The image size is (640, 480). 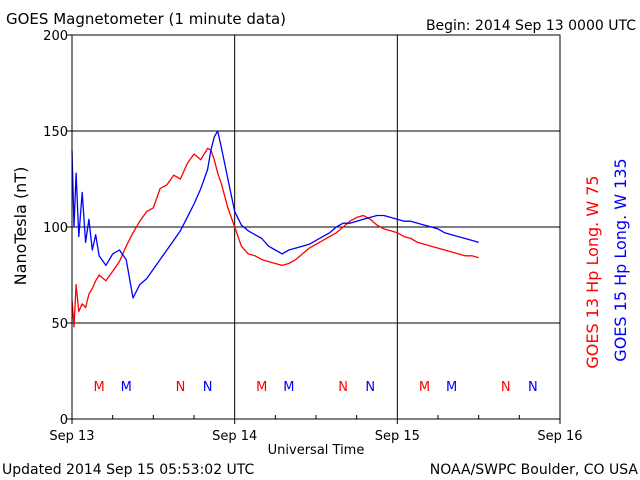 What do you see at coordinates (234, 436) in the screenshot?
I see `x-tick-label: Sep 14` at bounding box center [234, 436].